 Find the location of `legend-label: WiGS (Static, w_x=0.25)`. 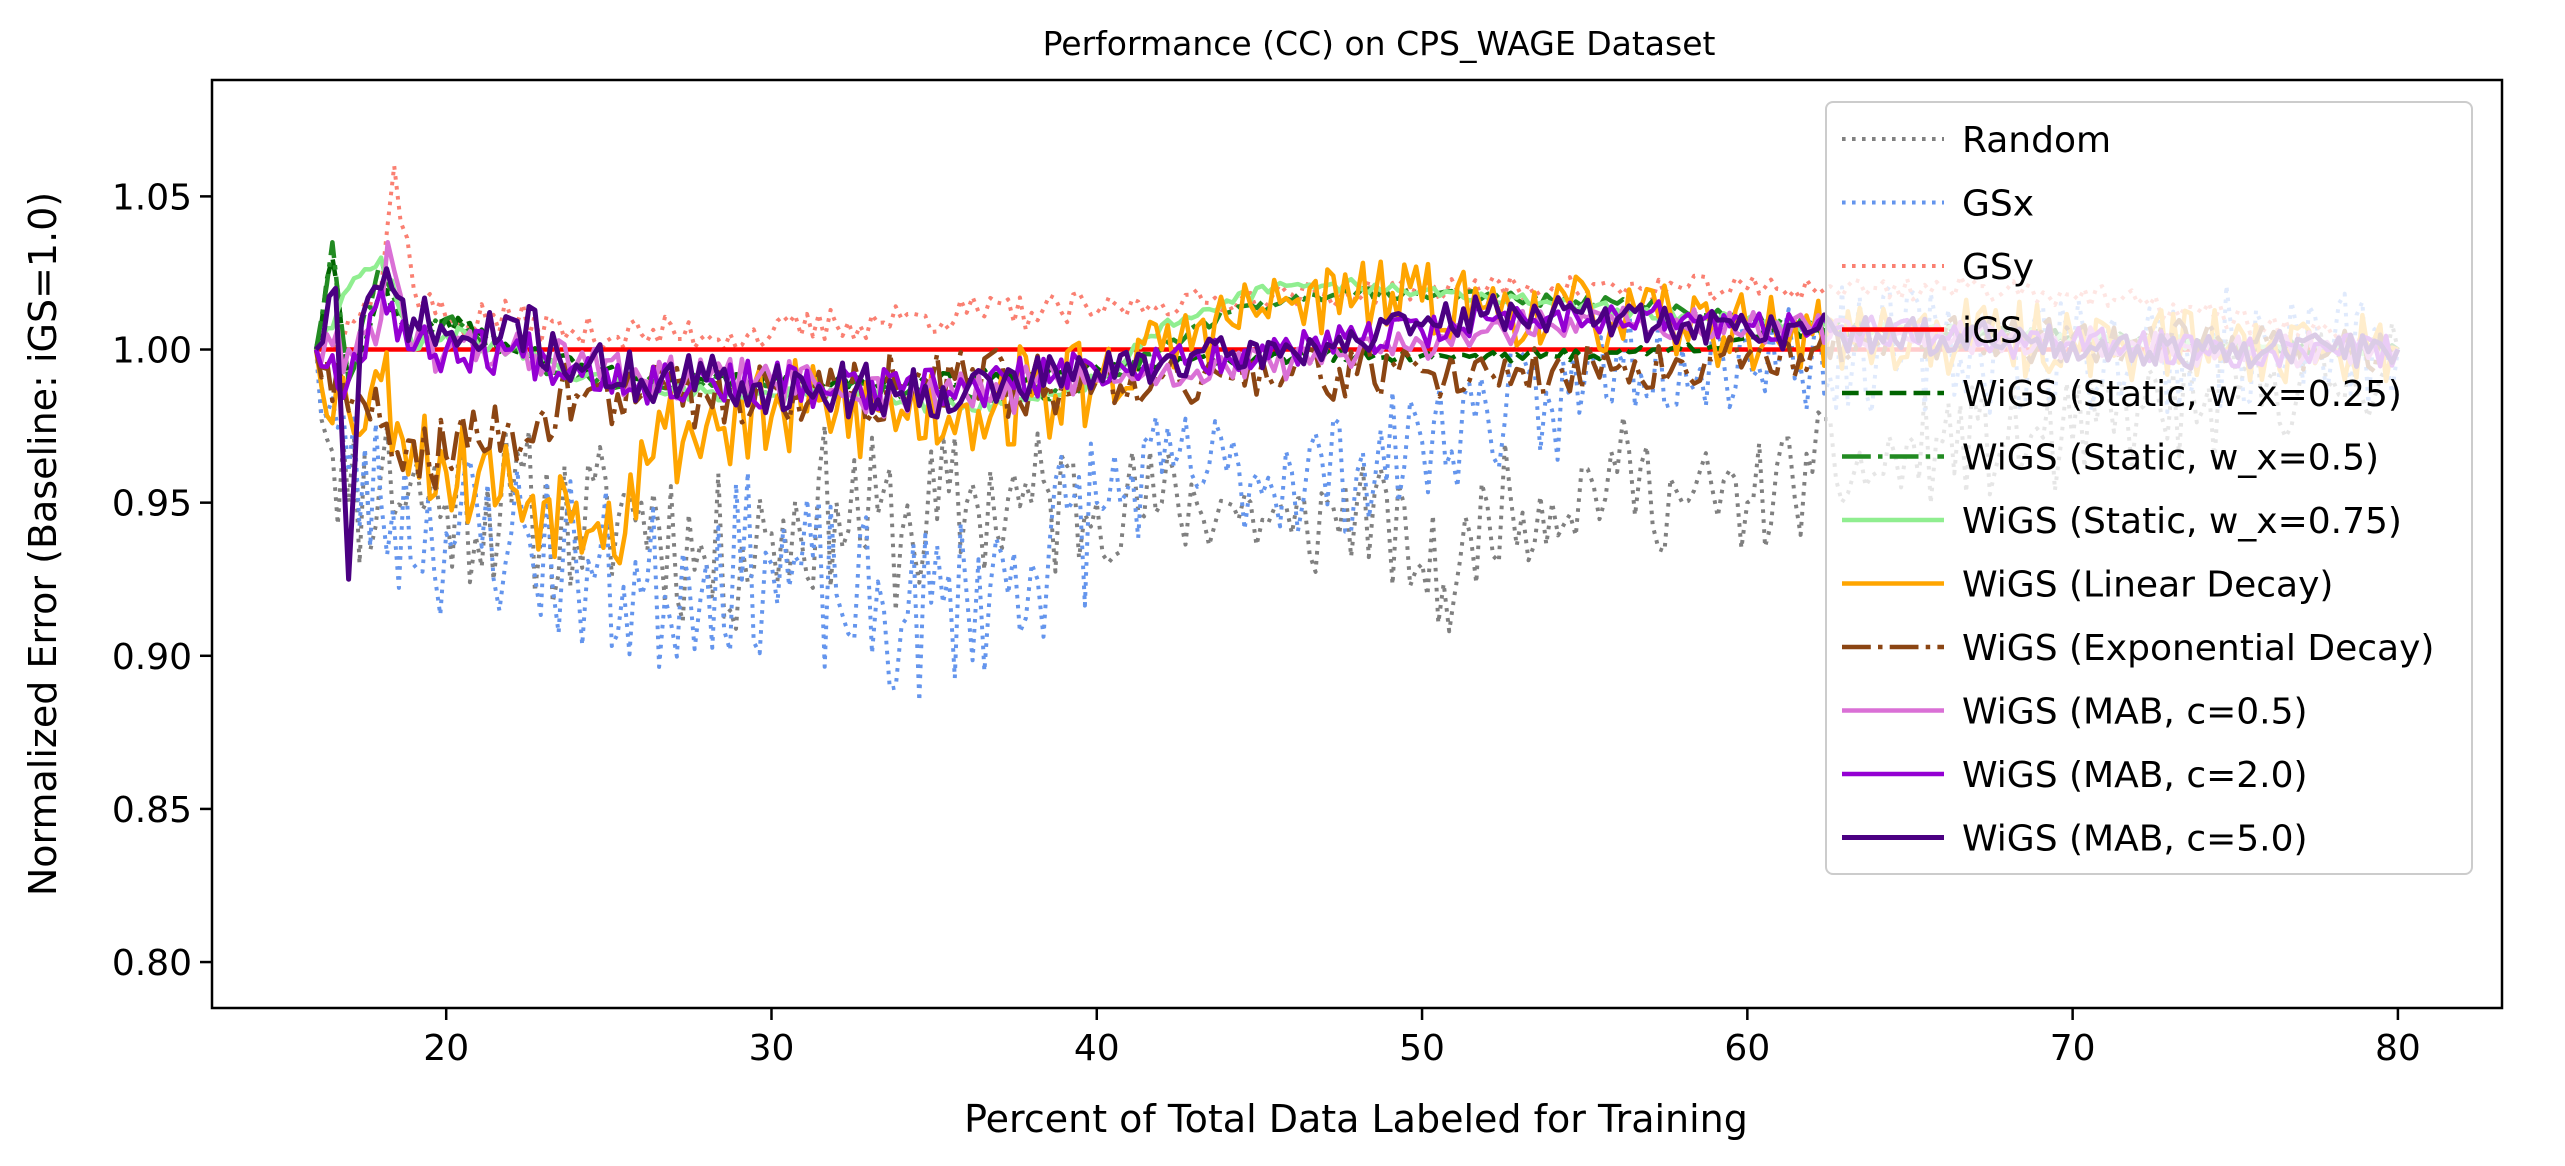

legend-label: WiGS (Static, w_x=0.25) is located at coordinates (2182, 394).